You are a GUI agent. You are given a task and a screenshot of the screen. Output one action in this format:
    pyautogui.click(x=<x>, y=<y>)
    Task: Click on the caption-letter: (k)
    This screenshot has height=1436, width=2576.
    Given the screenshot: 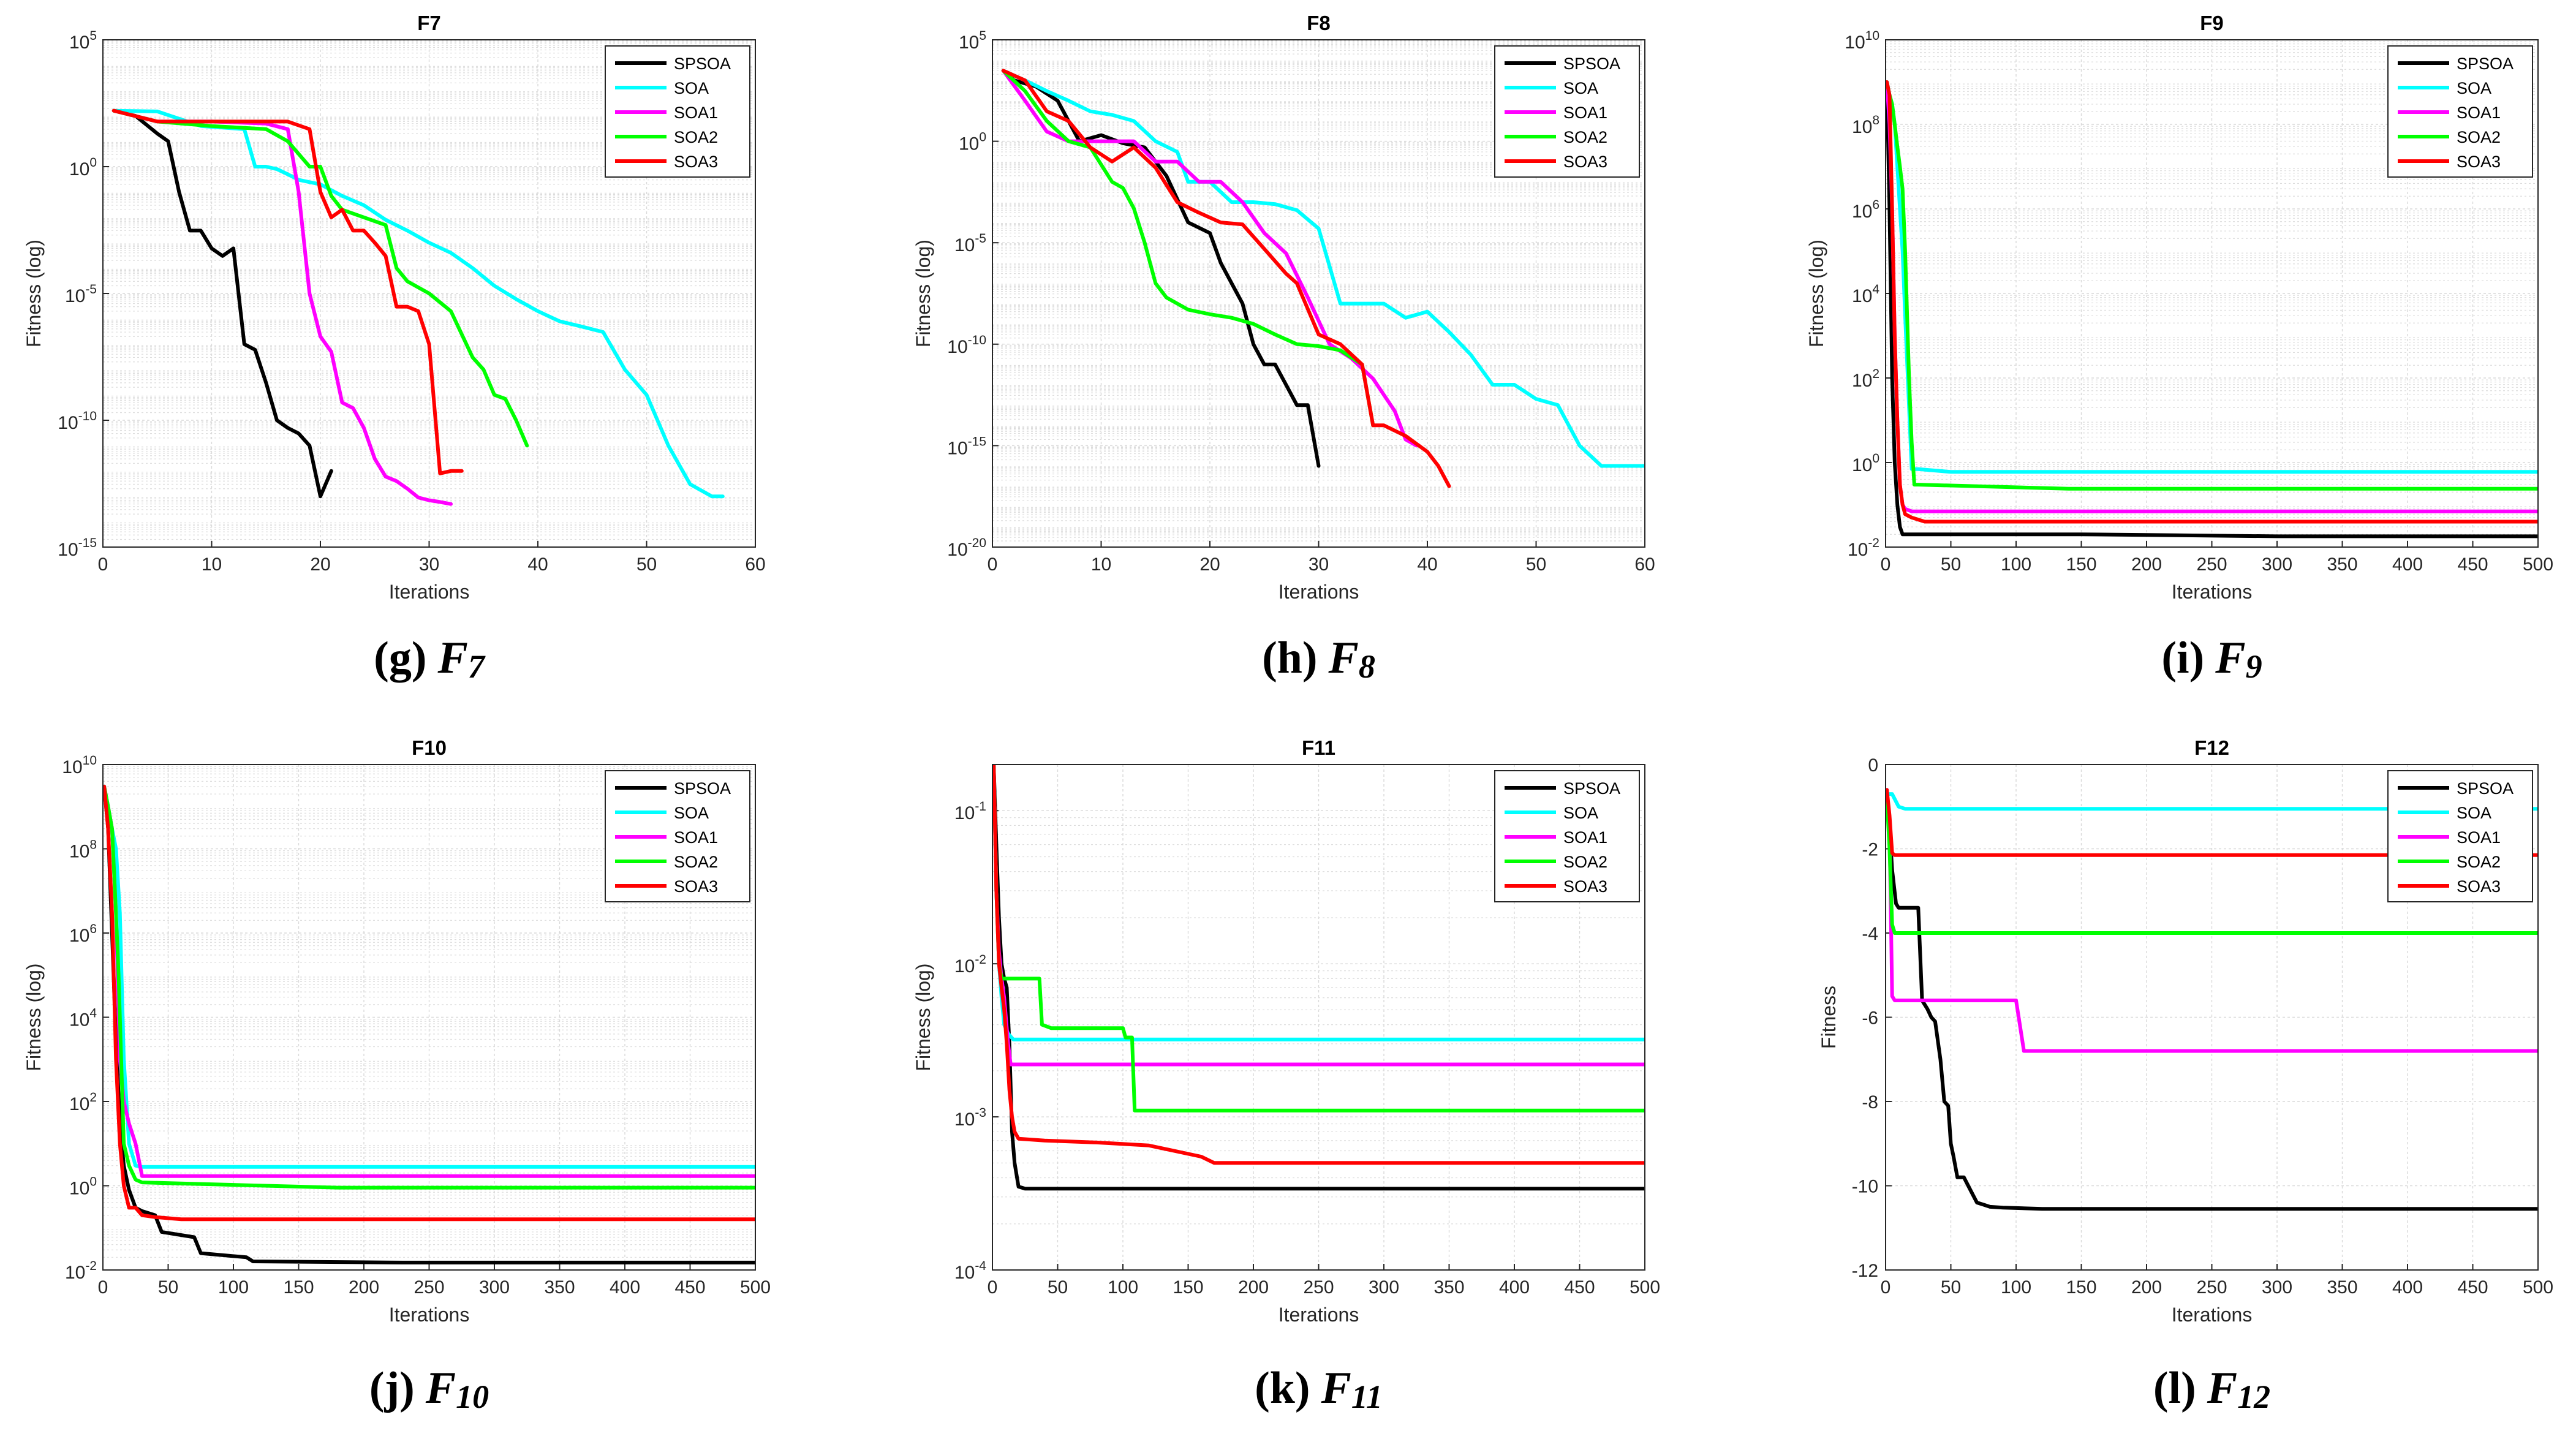 What is the action you would take?
    pyautogui.click(x=1282, y=1388)
    